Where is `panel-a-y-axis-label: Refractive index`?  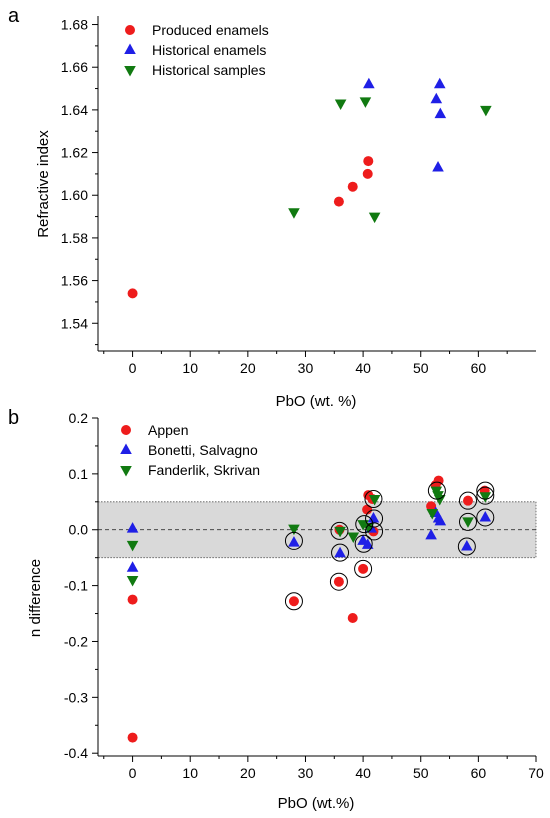
panel-a-y-axis-label: Refractive index is located at coordinates (43, 184).